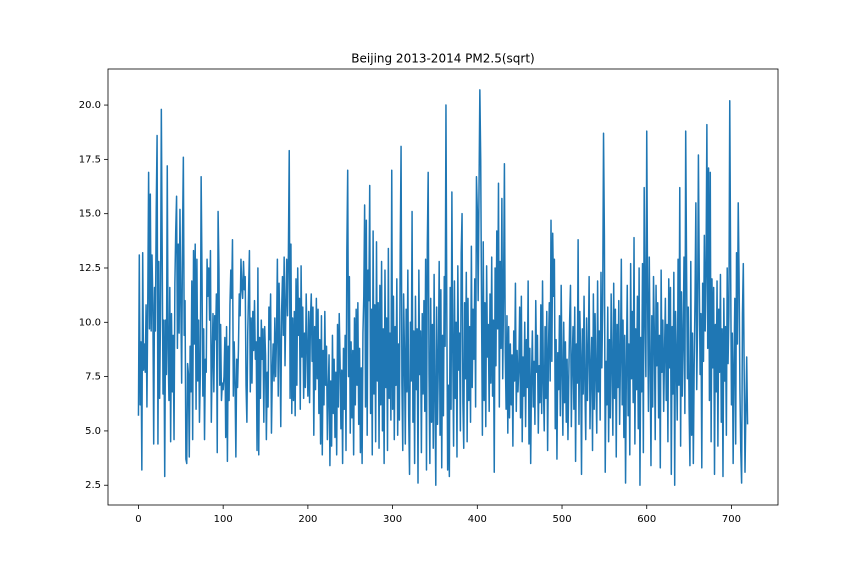 This screenshot has height=576, width=864. What do you see at coordinates (392, 519) in the screenshot?
I see `x-tick-label: 300` at bounding box center [392, 519].